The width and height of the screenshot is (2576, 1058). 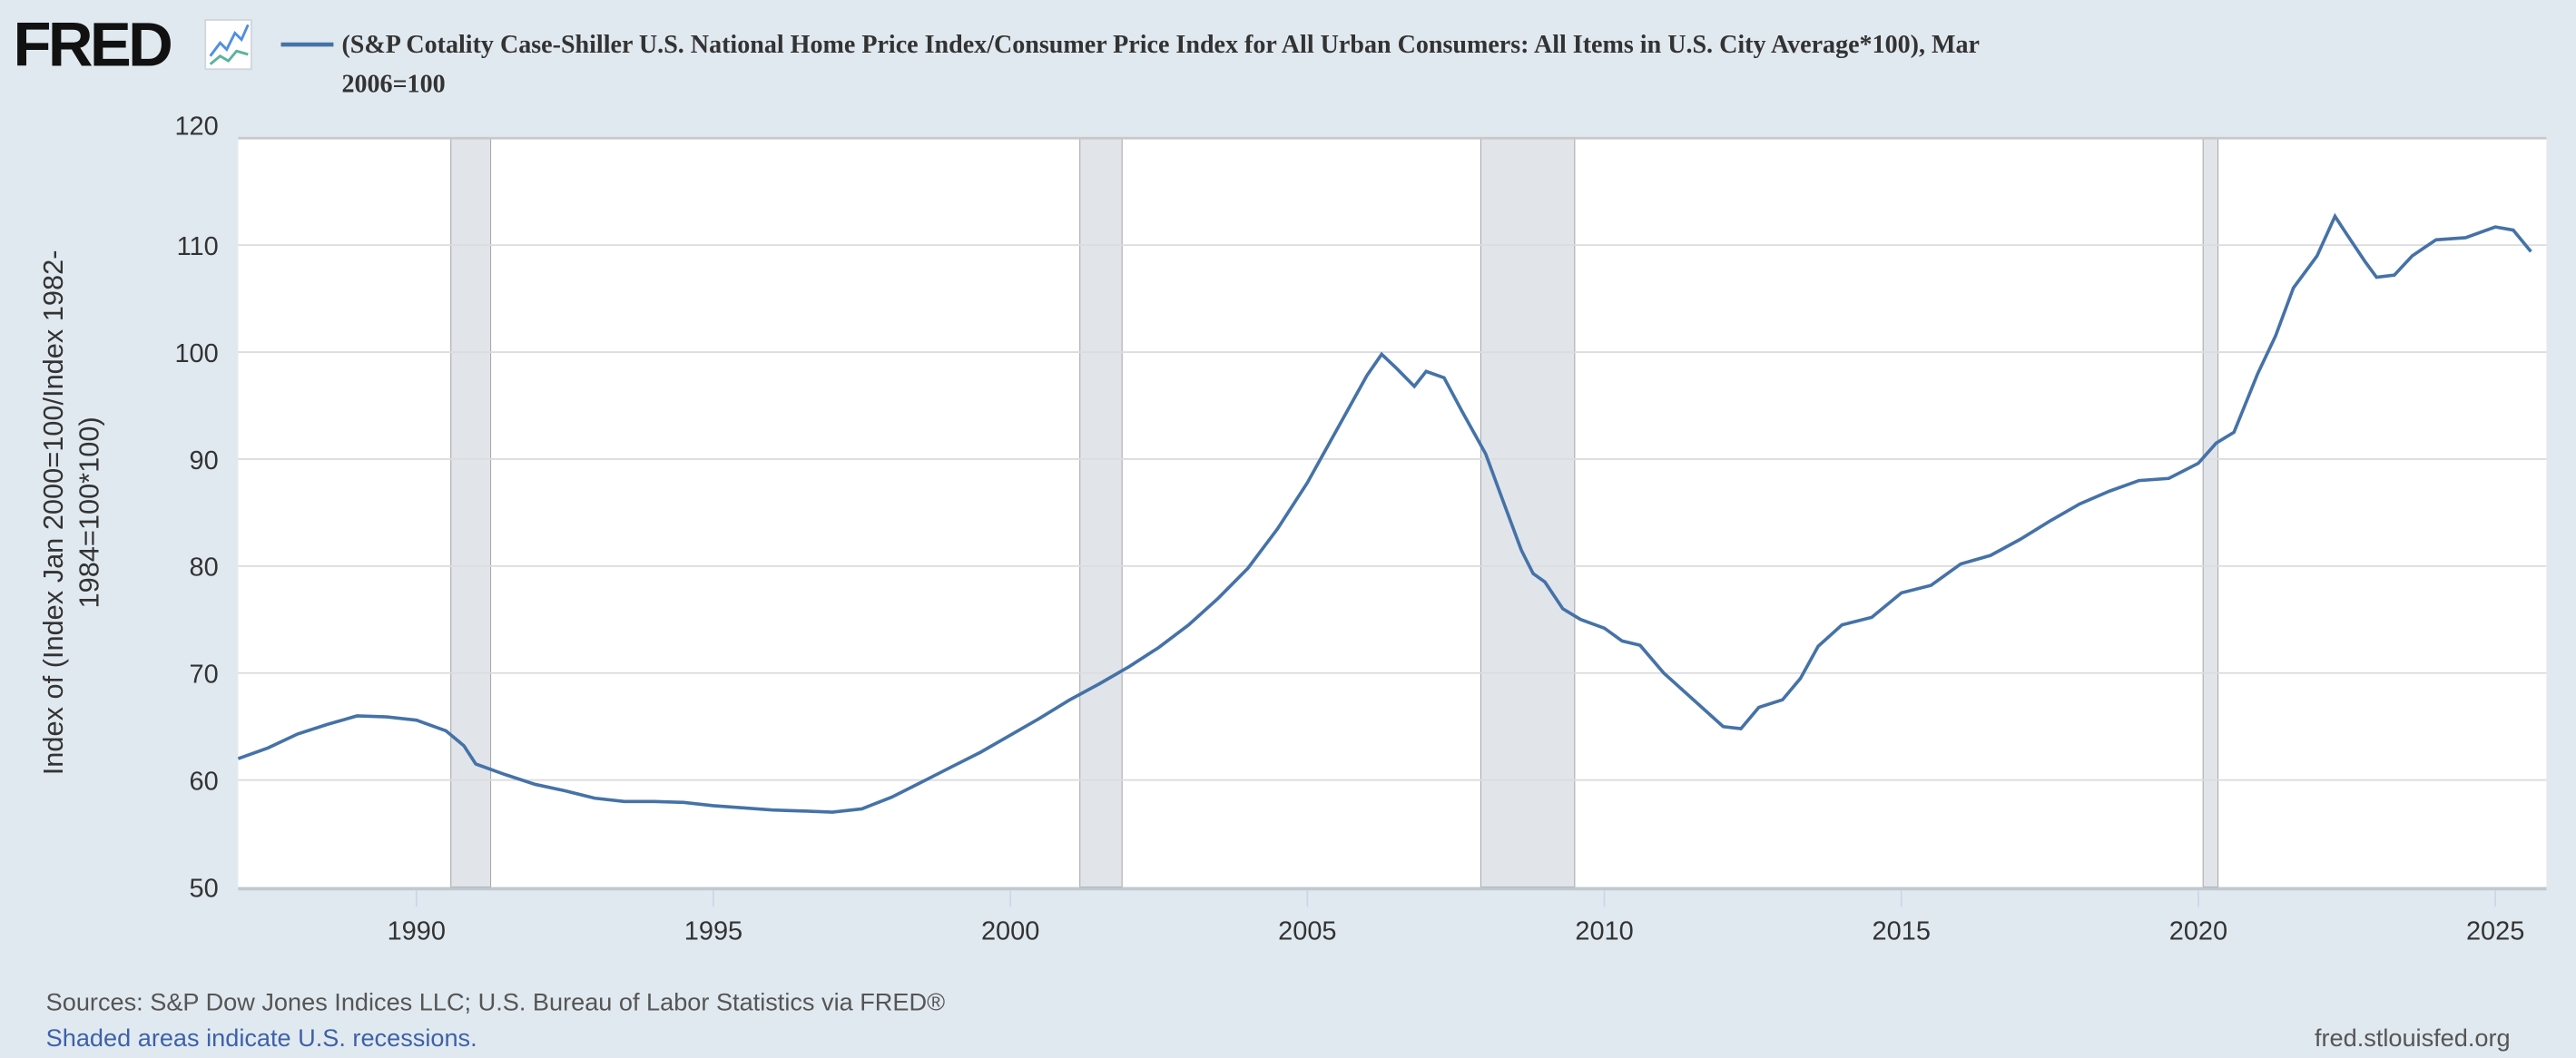 What do you see at coordinates (53, 513) in the screenshot?
I see `y-axis-label-line1: Index of (Index Jan 2000=100/Index 1982-` at bounding box center [53, 513].